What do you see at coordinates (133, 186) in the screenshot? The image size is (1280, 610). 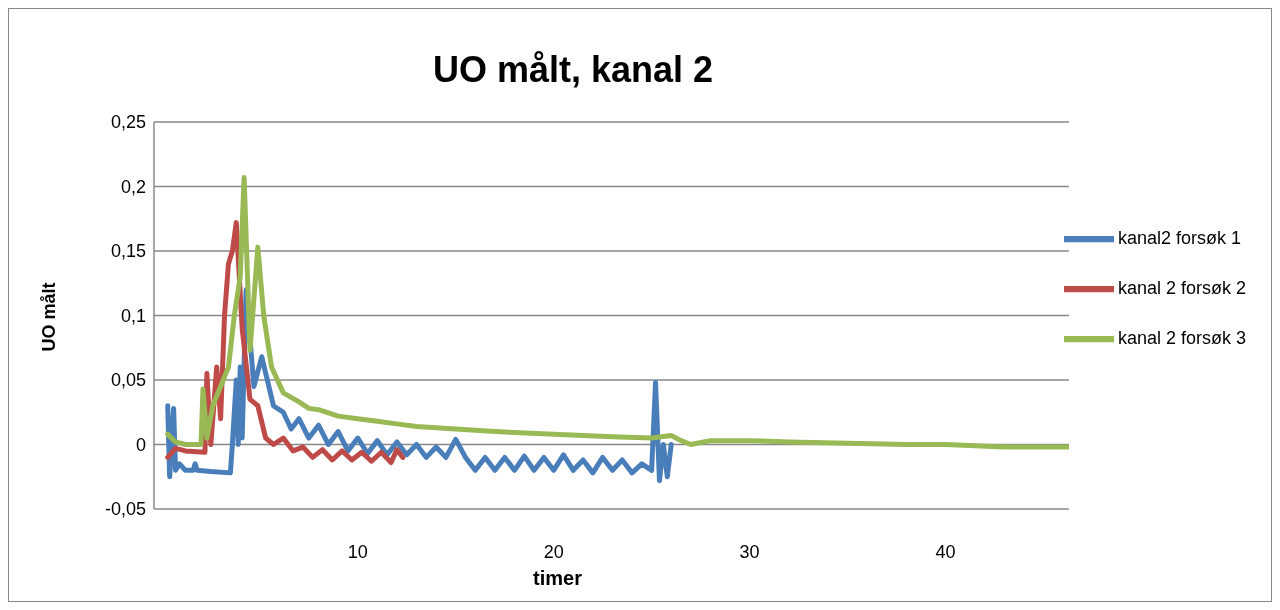 I see `y-tick-label: 0,2` at bounding box center [133, 186].